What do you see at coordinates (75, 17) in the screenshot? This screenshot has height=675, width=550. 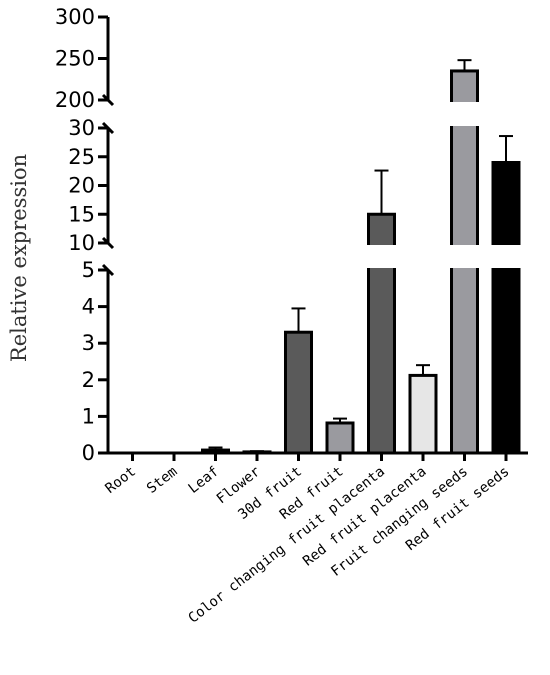 I see `y-tick-label: 300` at bounding box center [75, 17].